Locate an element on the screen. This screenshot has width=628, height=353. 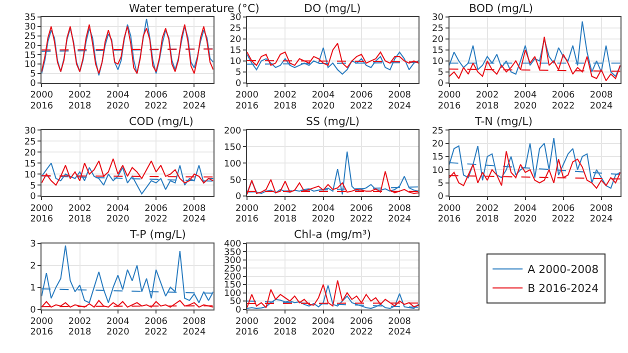
chart-title: COD (mg/L) is located at coordinates (161, 121).